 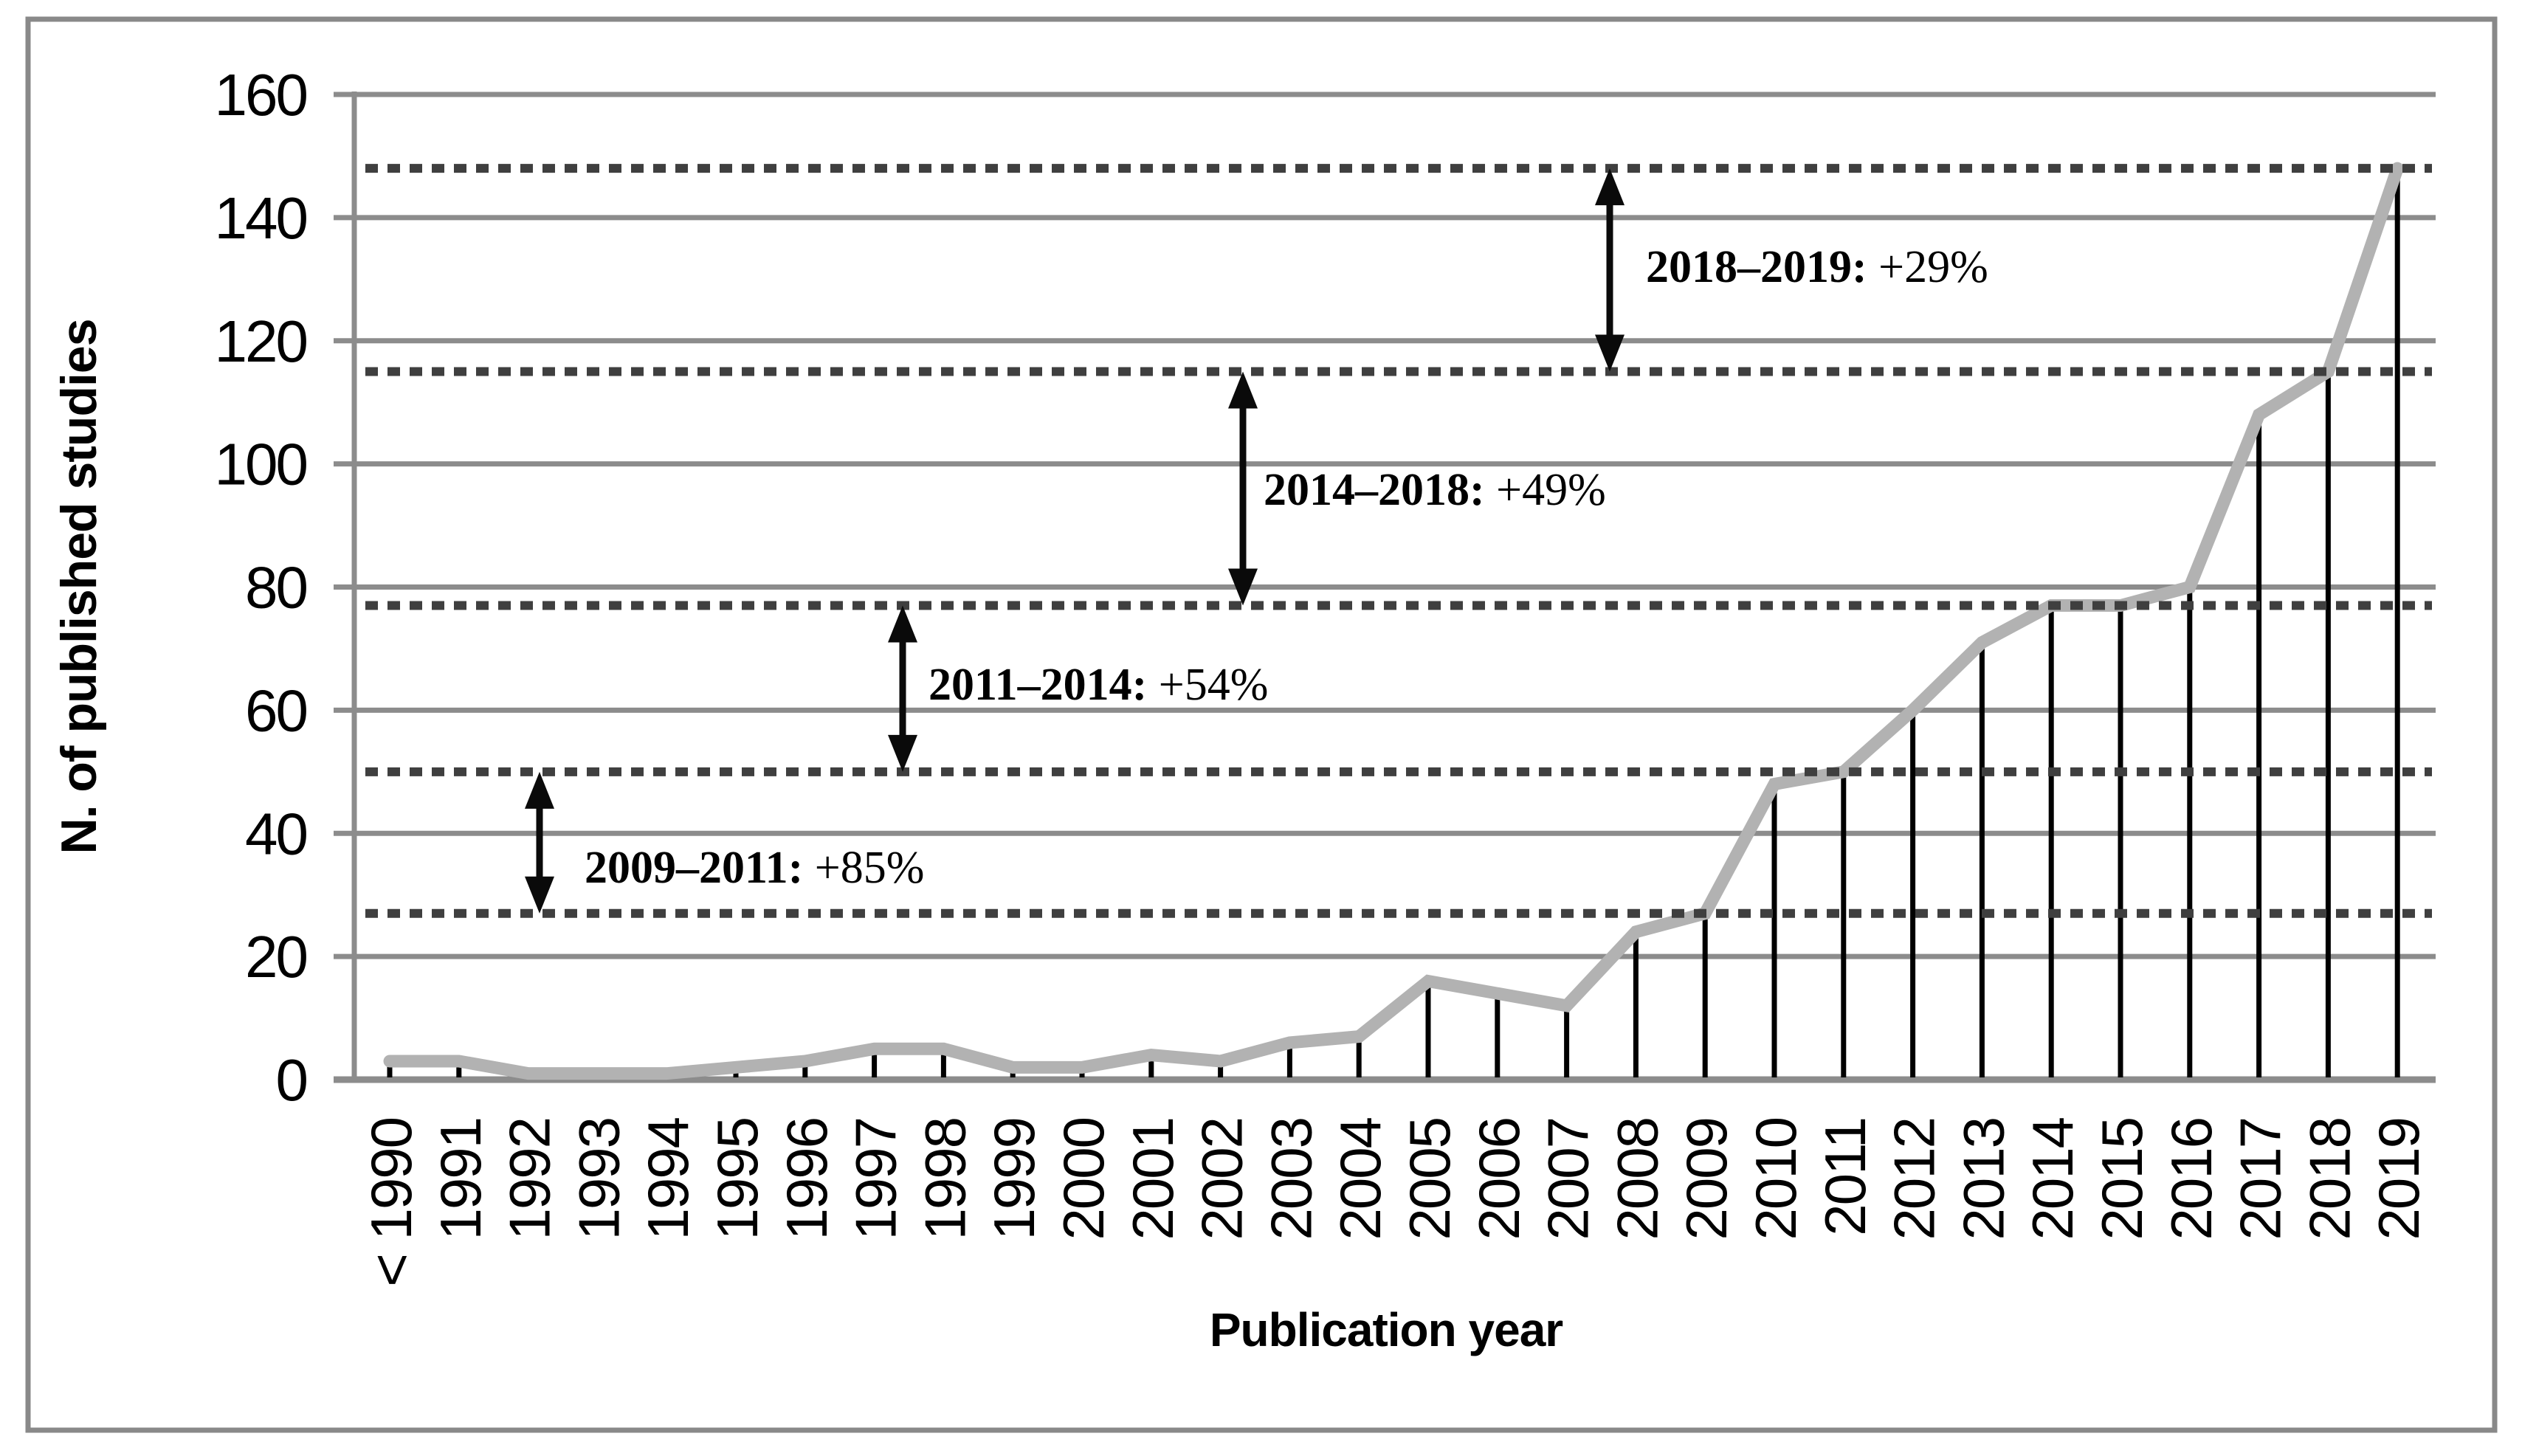 What do you see at coordinates (2329, 1179) in the screenshot?
I see `x-tick-label: 2018` at bounding box center [2329, 1179].